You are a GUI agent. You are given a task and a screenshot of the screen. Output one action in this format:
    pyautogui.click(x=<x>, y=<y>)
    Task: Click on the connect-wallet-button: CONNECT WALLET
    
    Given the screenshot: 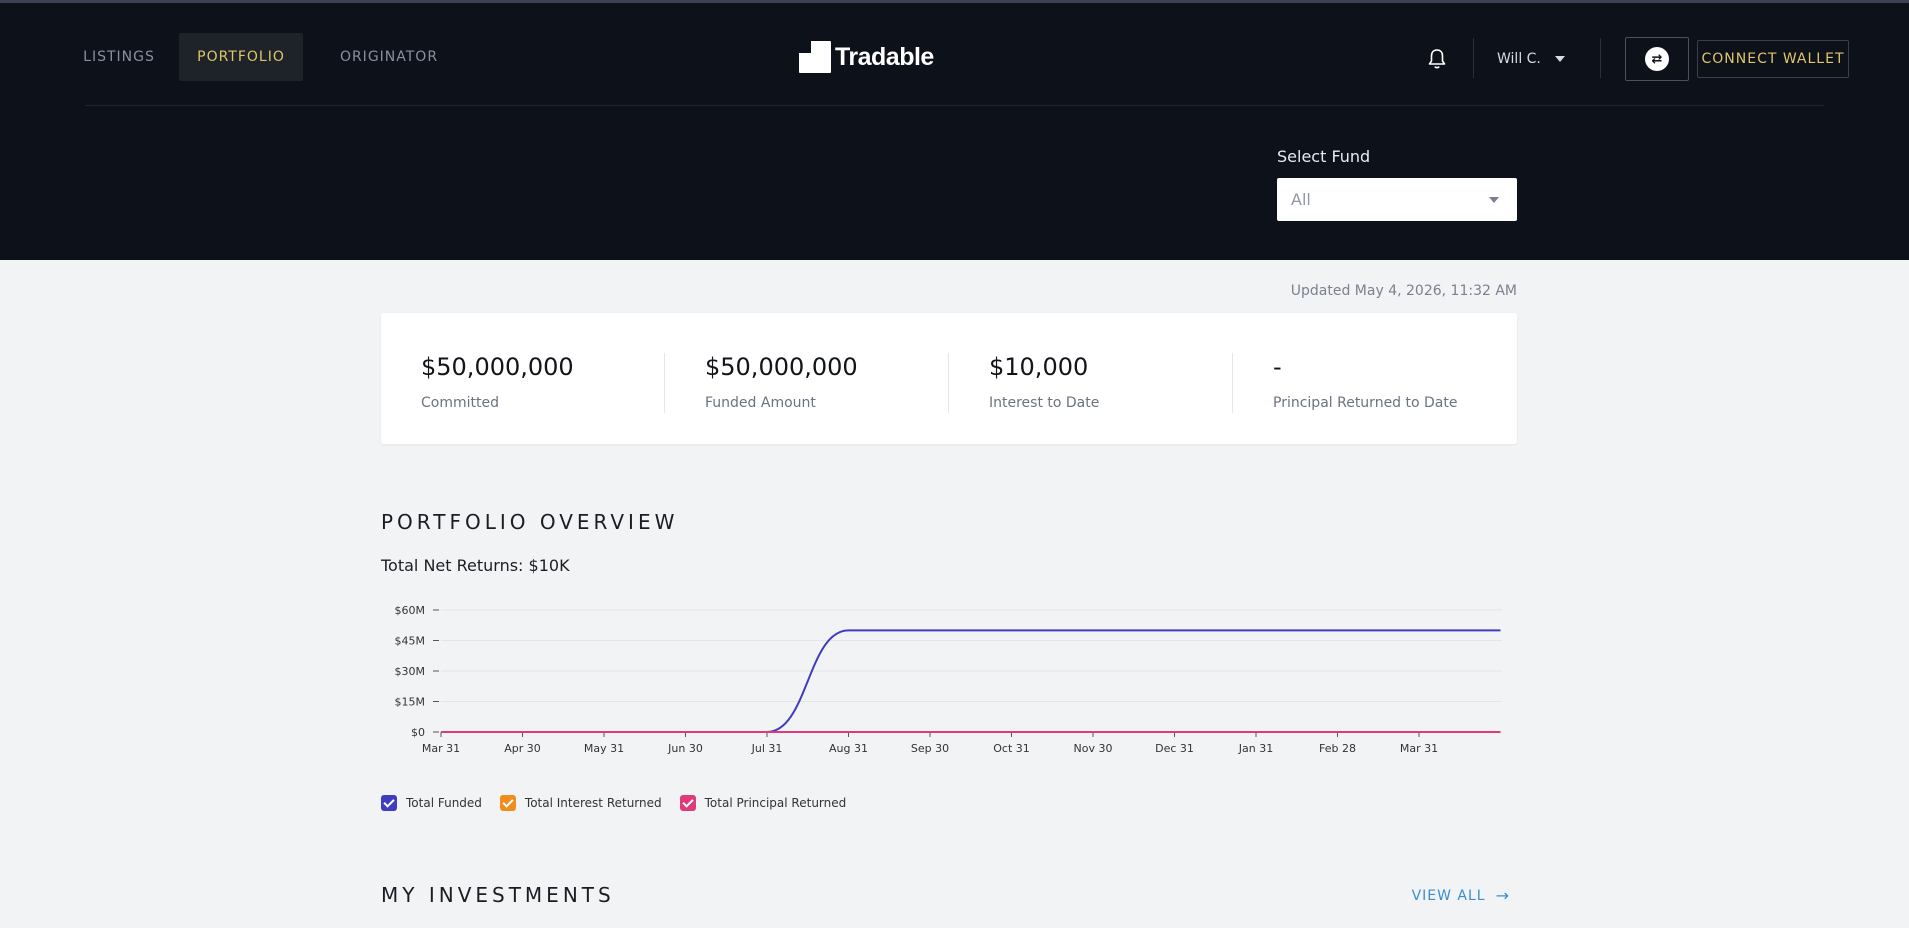 What is the action you would take?
    pyautogui.click(x=1773, y=59)
    